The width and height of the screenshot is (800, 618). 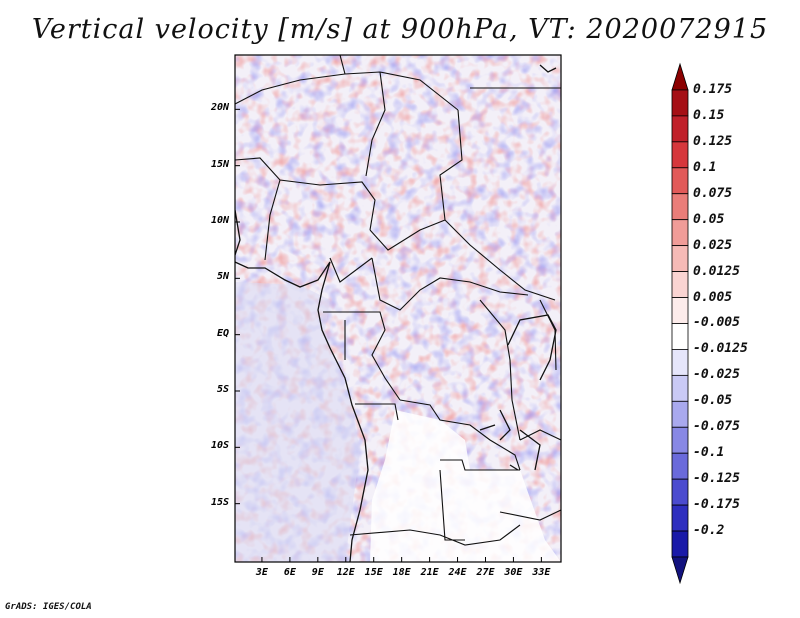 What do you see at coordinates (713, 89) in the screenshot?
I see `colorbar-level-label: 0.175` at bounding box center [713, 89].